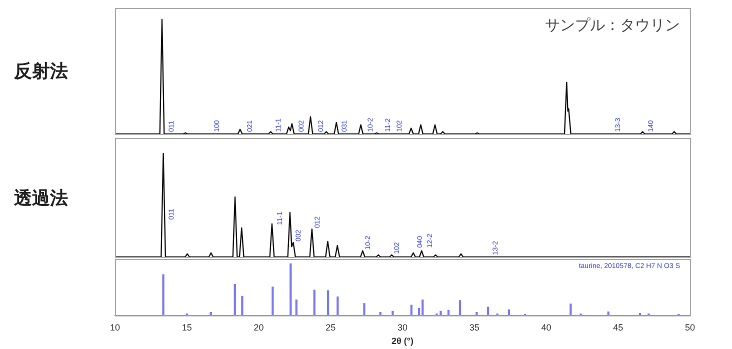  I want to click on x-tick-label: 40, so click(546, 327).